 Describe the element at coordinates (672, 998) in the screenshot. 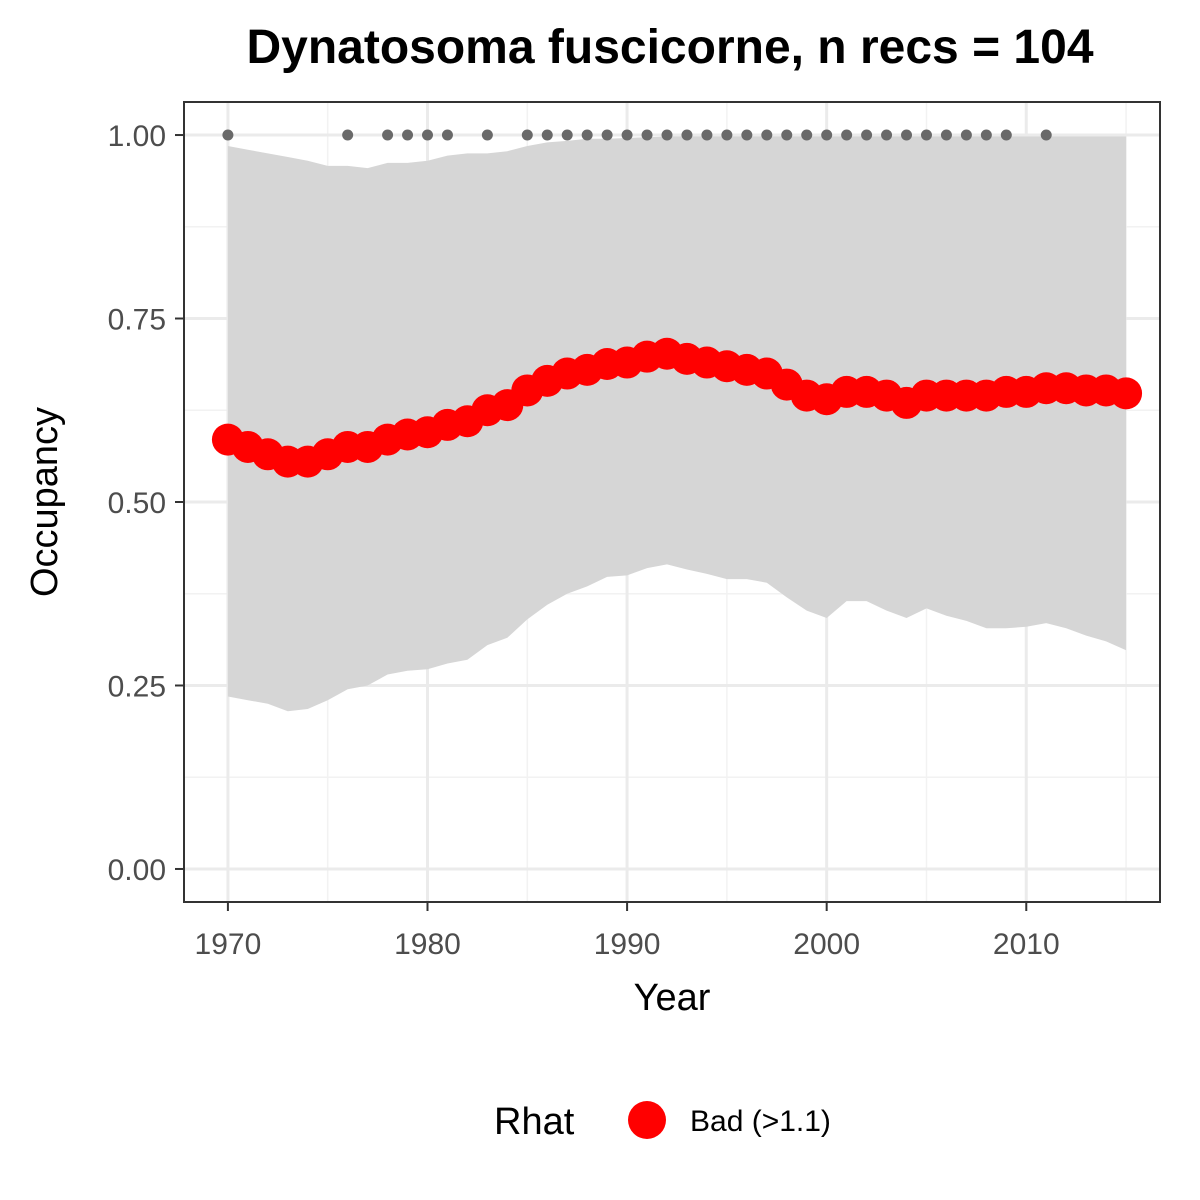

I see `x-axis-title: Year` at that location.